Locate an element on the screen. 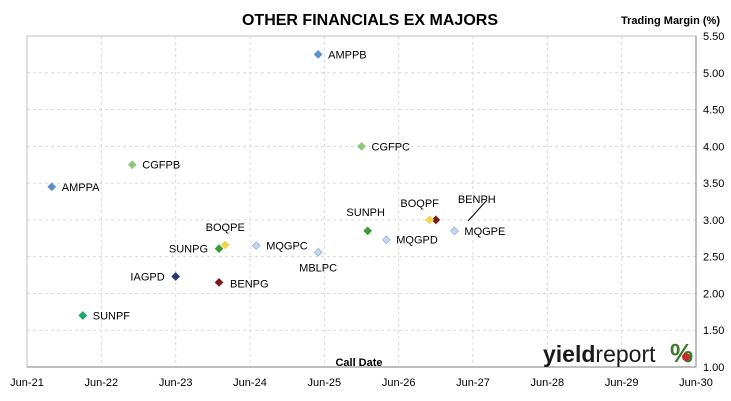 The width and height of the screenshot is (731, 401). y-tick-label: 1.00 is located at coordinates (713, 368).